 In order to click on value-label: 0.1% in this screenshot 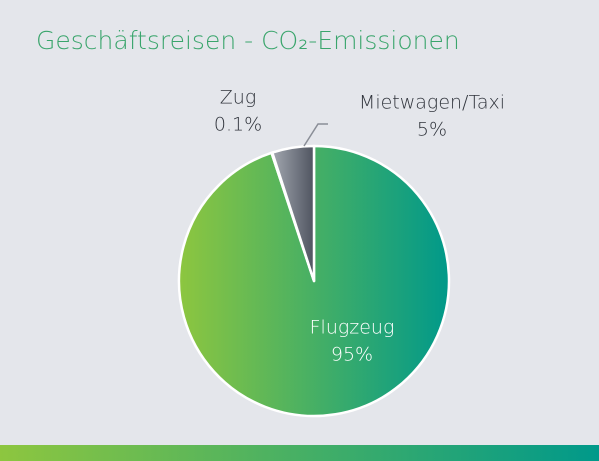, I will do `click(238, 125)`.